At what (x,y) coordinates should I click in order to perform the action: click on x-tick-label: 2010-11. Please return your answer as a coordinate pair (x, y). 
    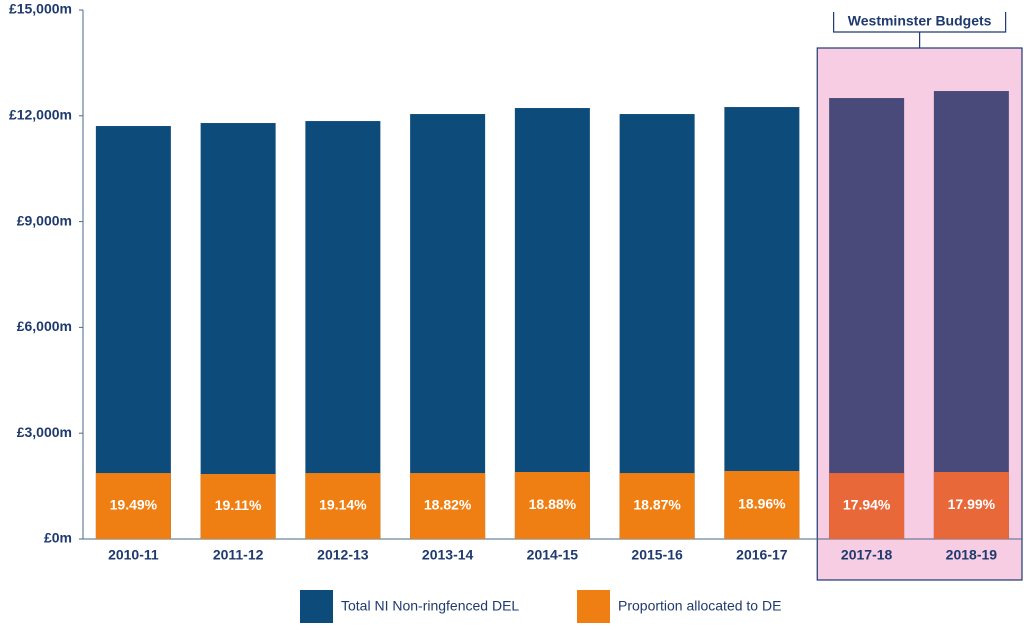
    Looking at the image, I should click on (133, 555).